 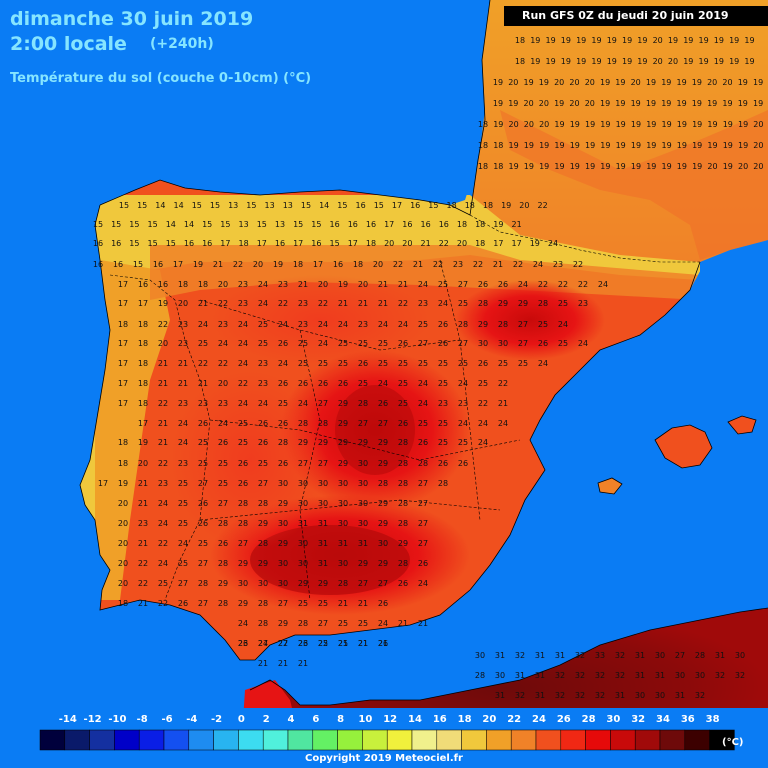 What do you see at coordinates (660, 675) in the screenshot?
I see `temperature-value: 31` at bounding box center [660, 675].